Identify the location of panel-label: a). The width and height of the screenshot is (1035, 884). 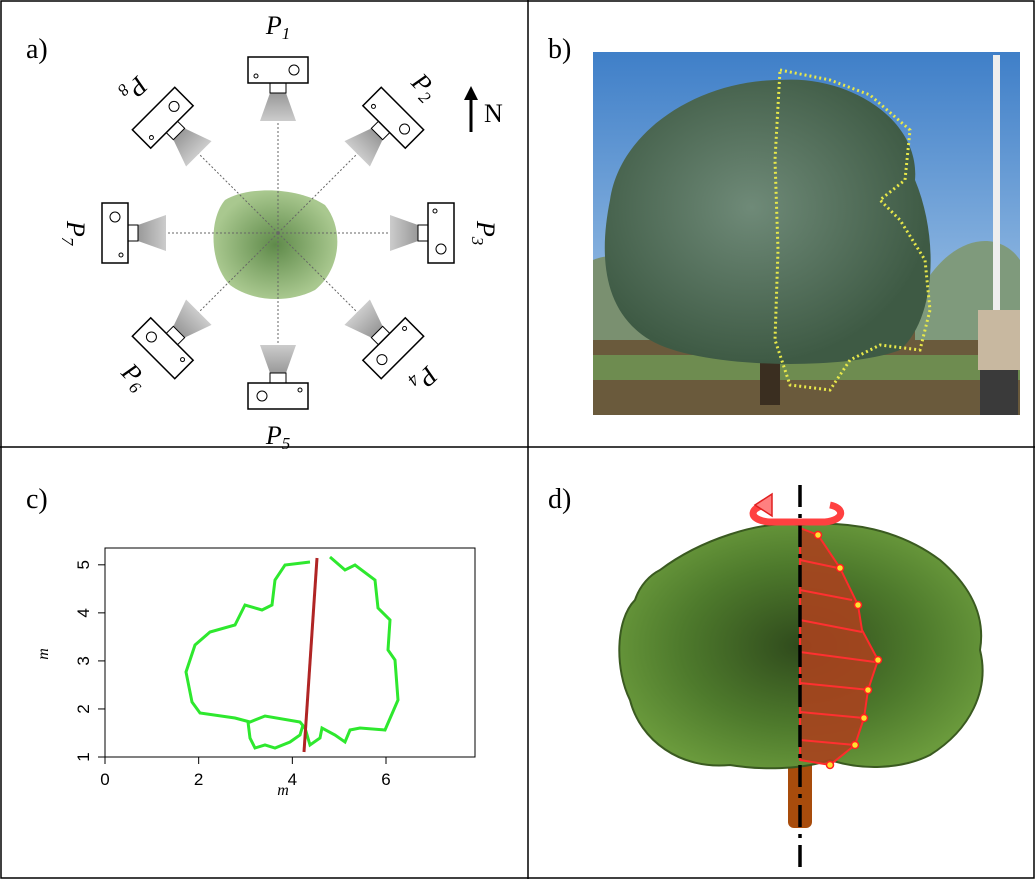
(37, 49).